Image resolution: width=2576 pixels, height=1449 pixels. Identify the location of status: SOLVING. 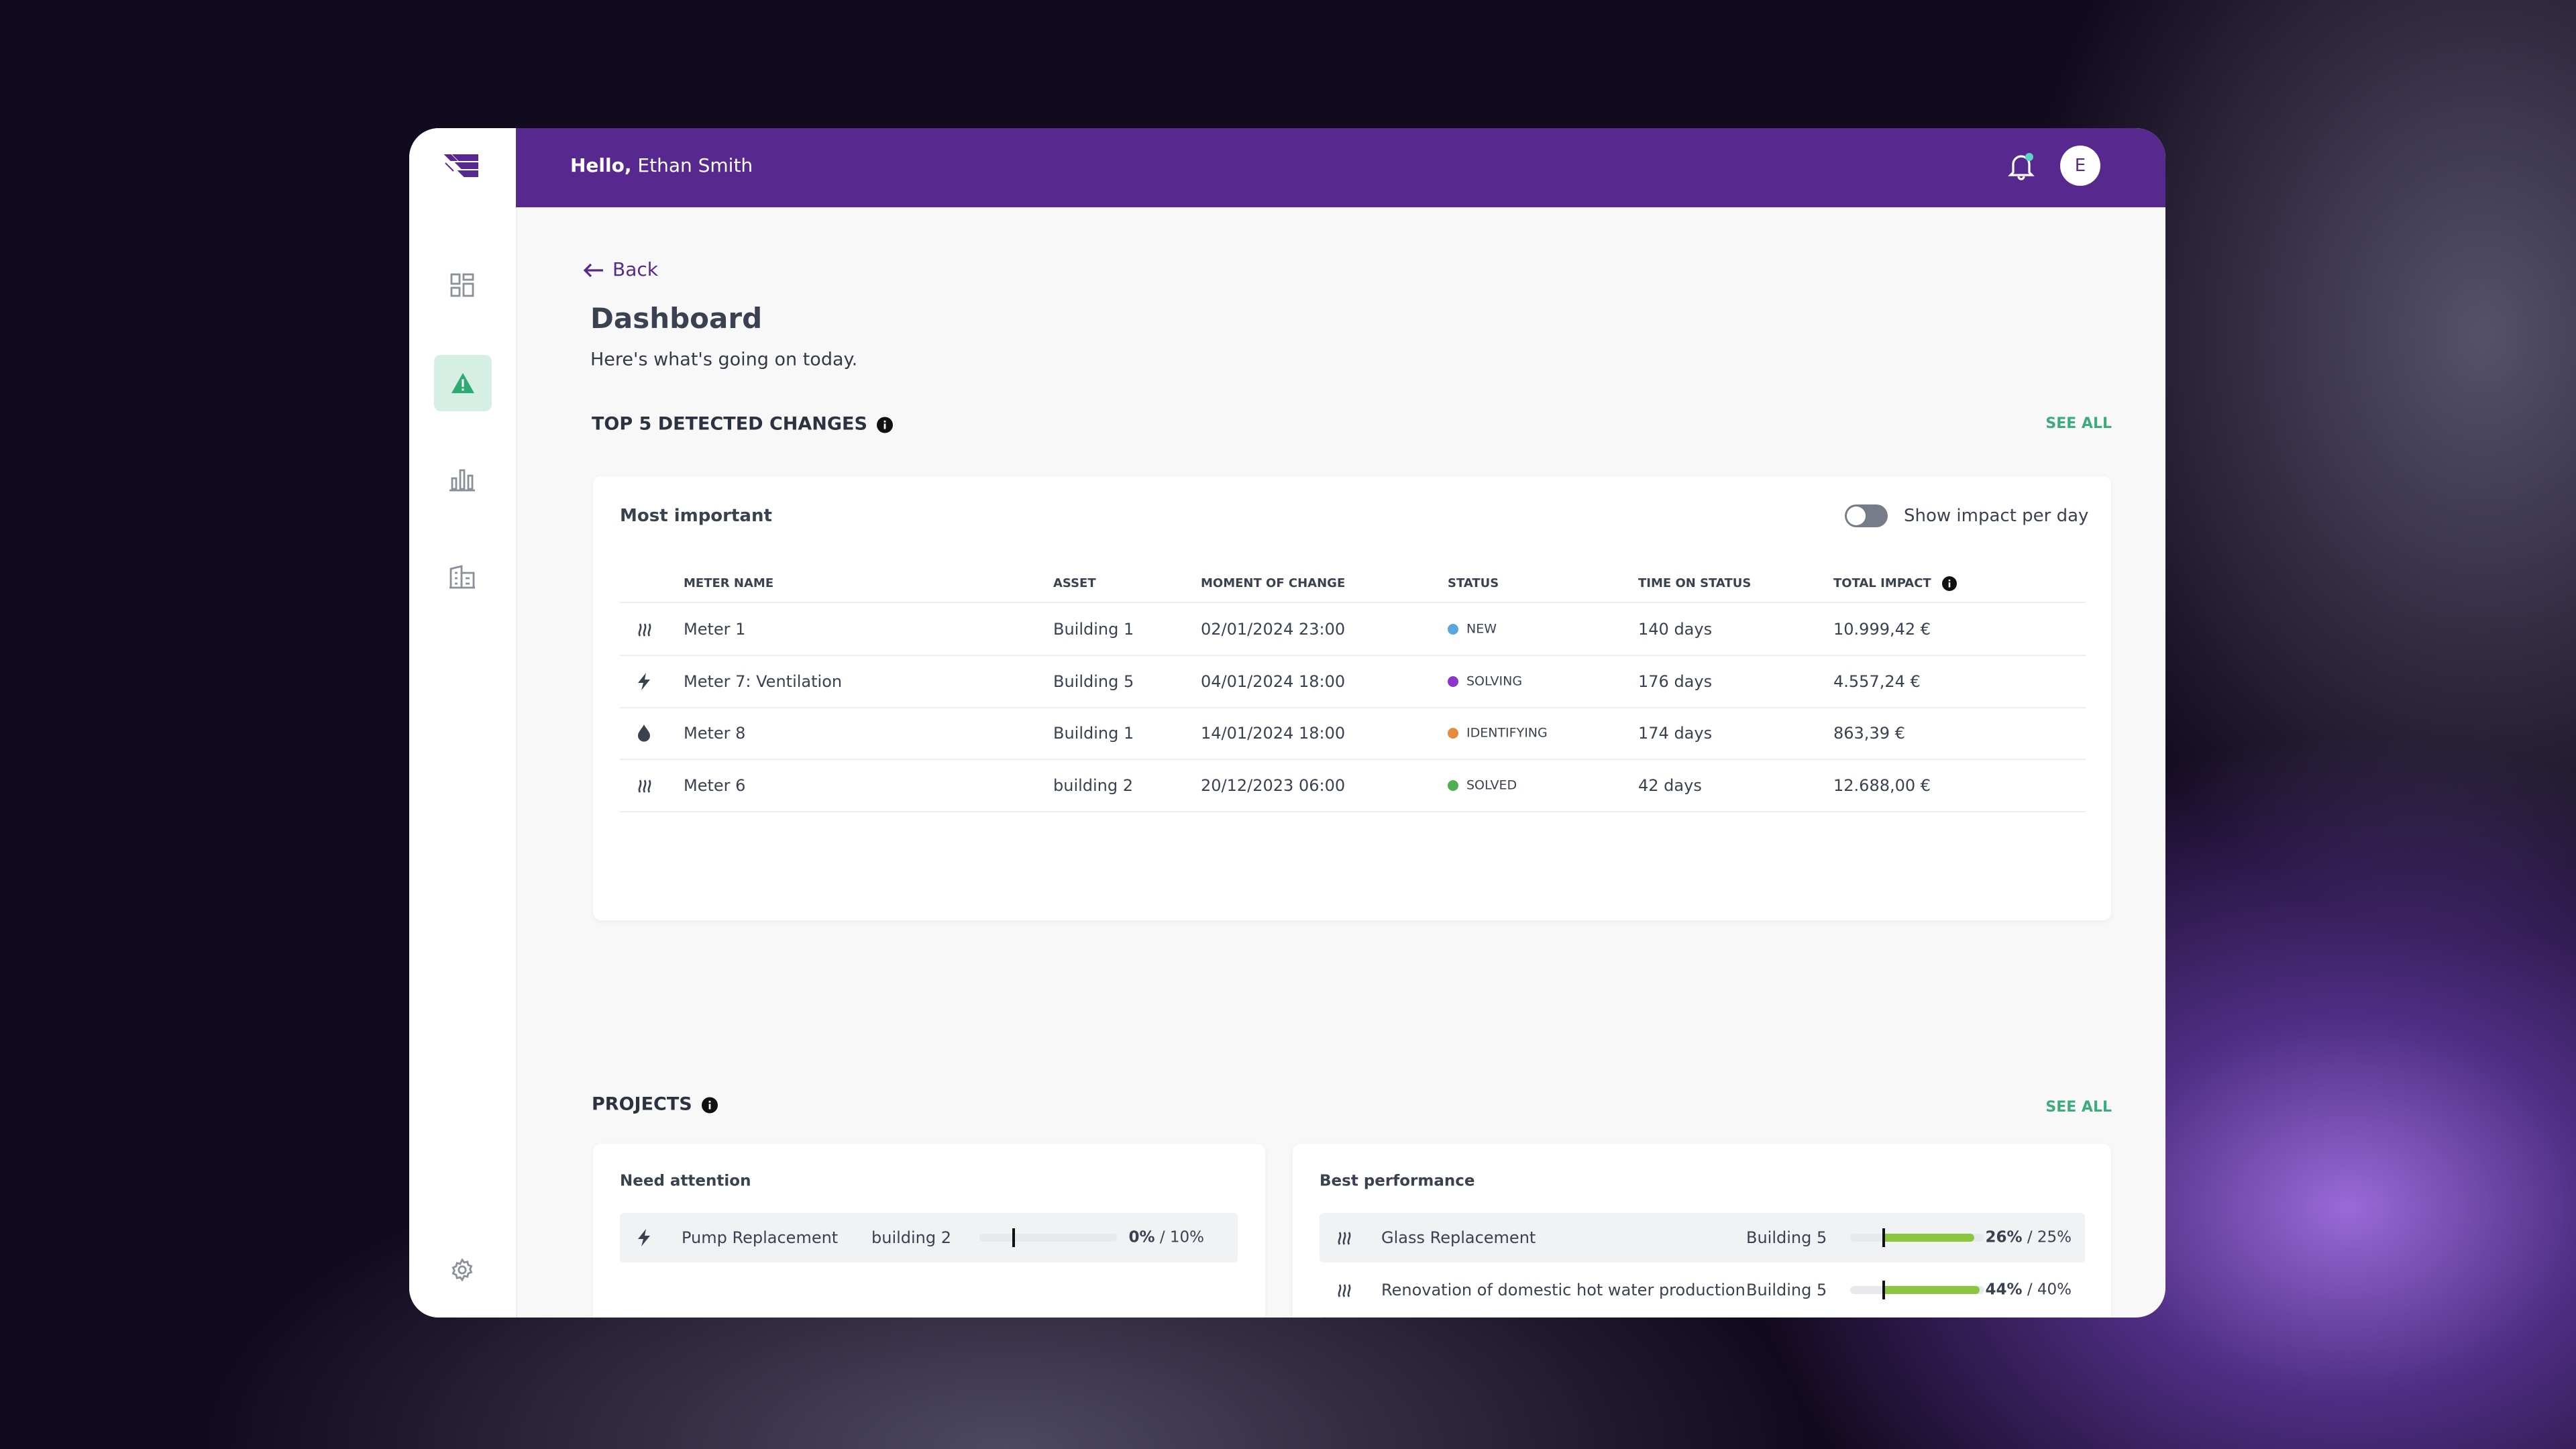
(1494, 681).